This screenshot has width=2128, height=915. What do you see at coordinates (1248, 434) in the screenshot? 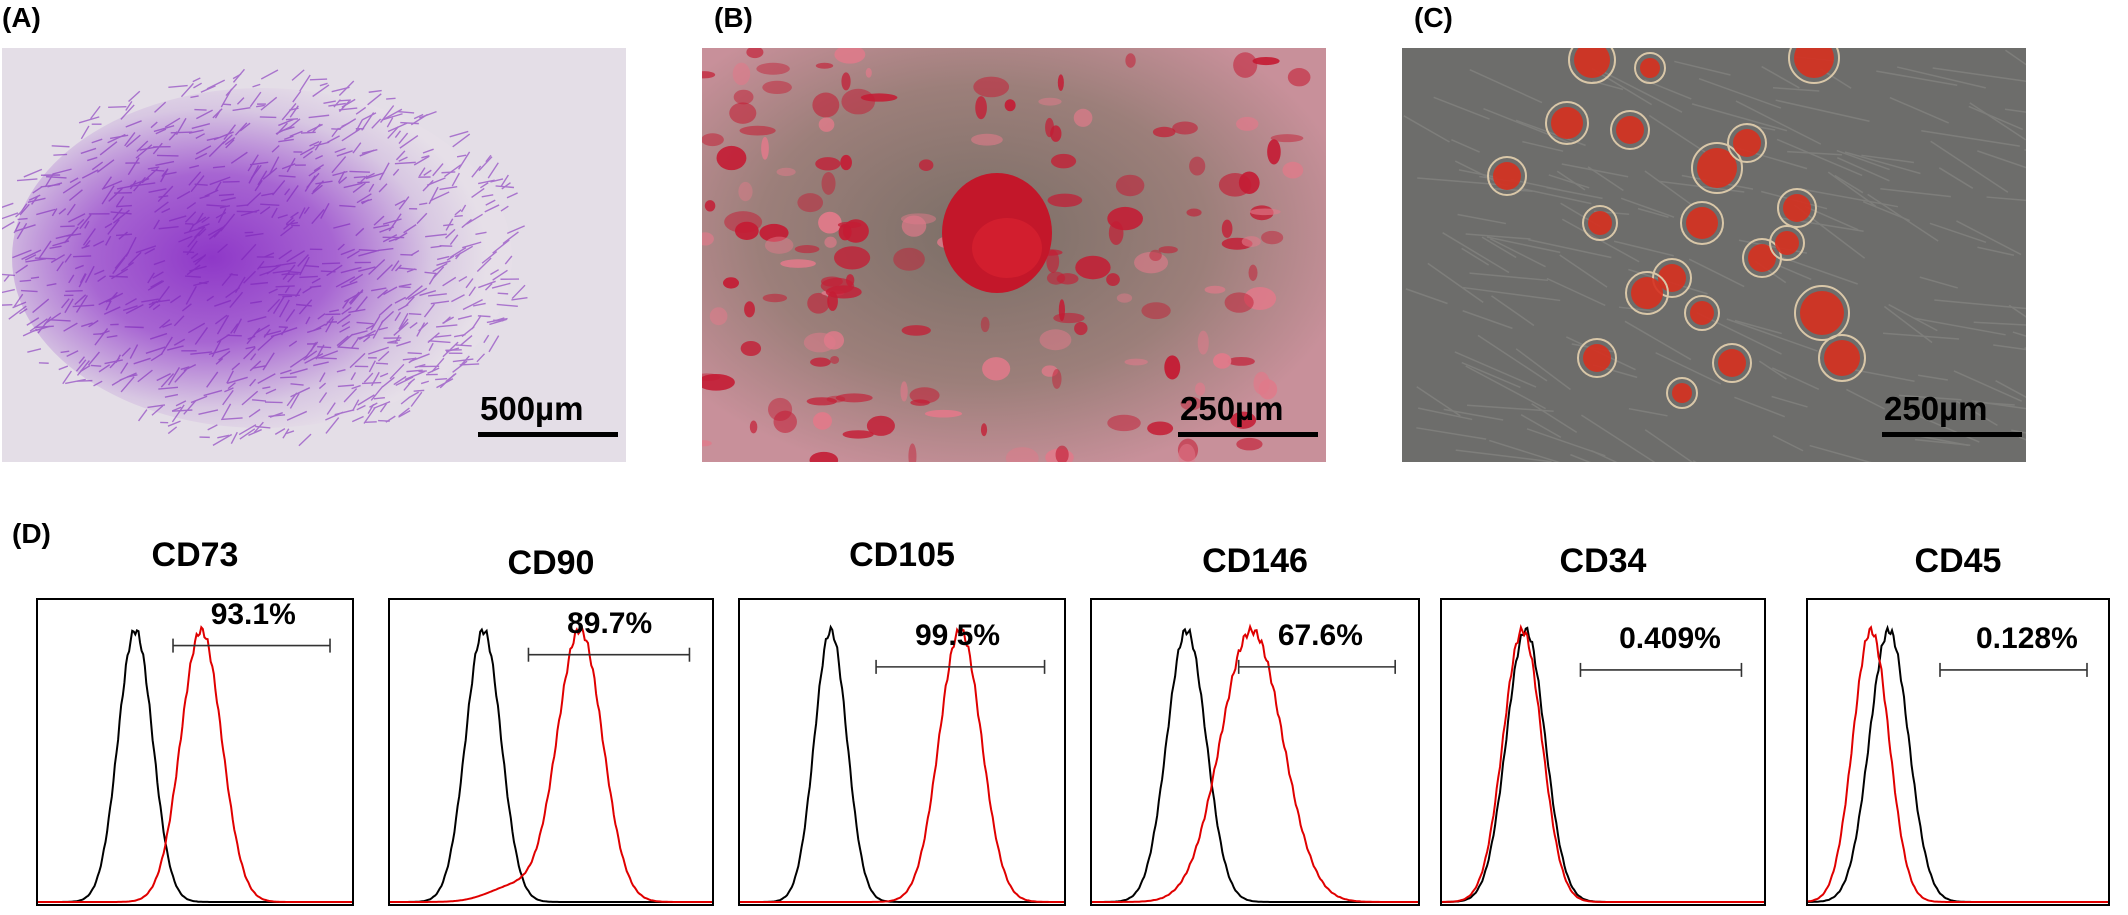
I see `scale-bar-b` at bounding box center [1248, 434].